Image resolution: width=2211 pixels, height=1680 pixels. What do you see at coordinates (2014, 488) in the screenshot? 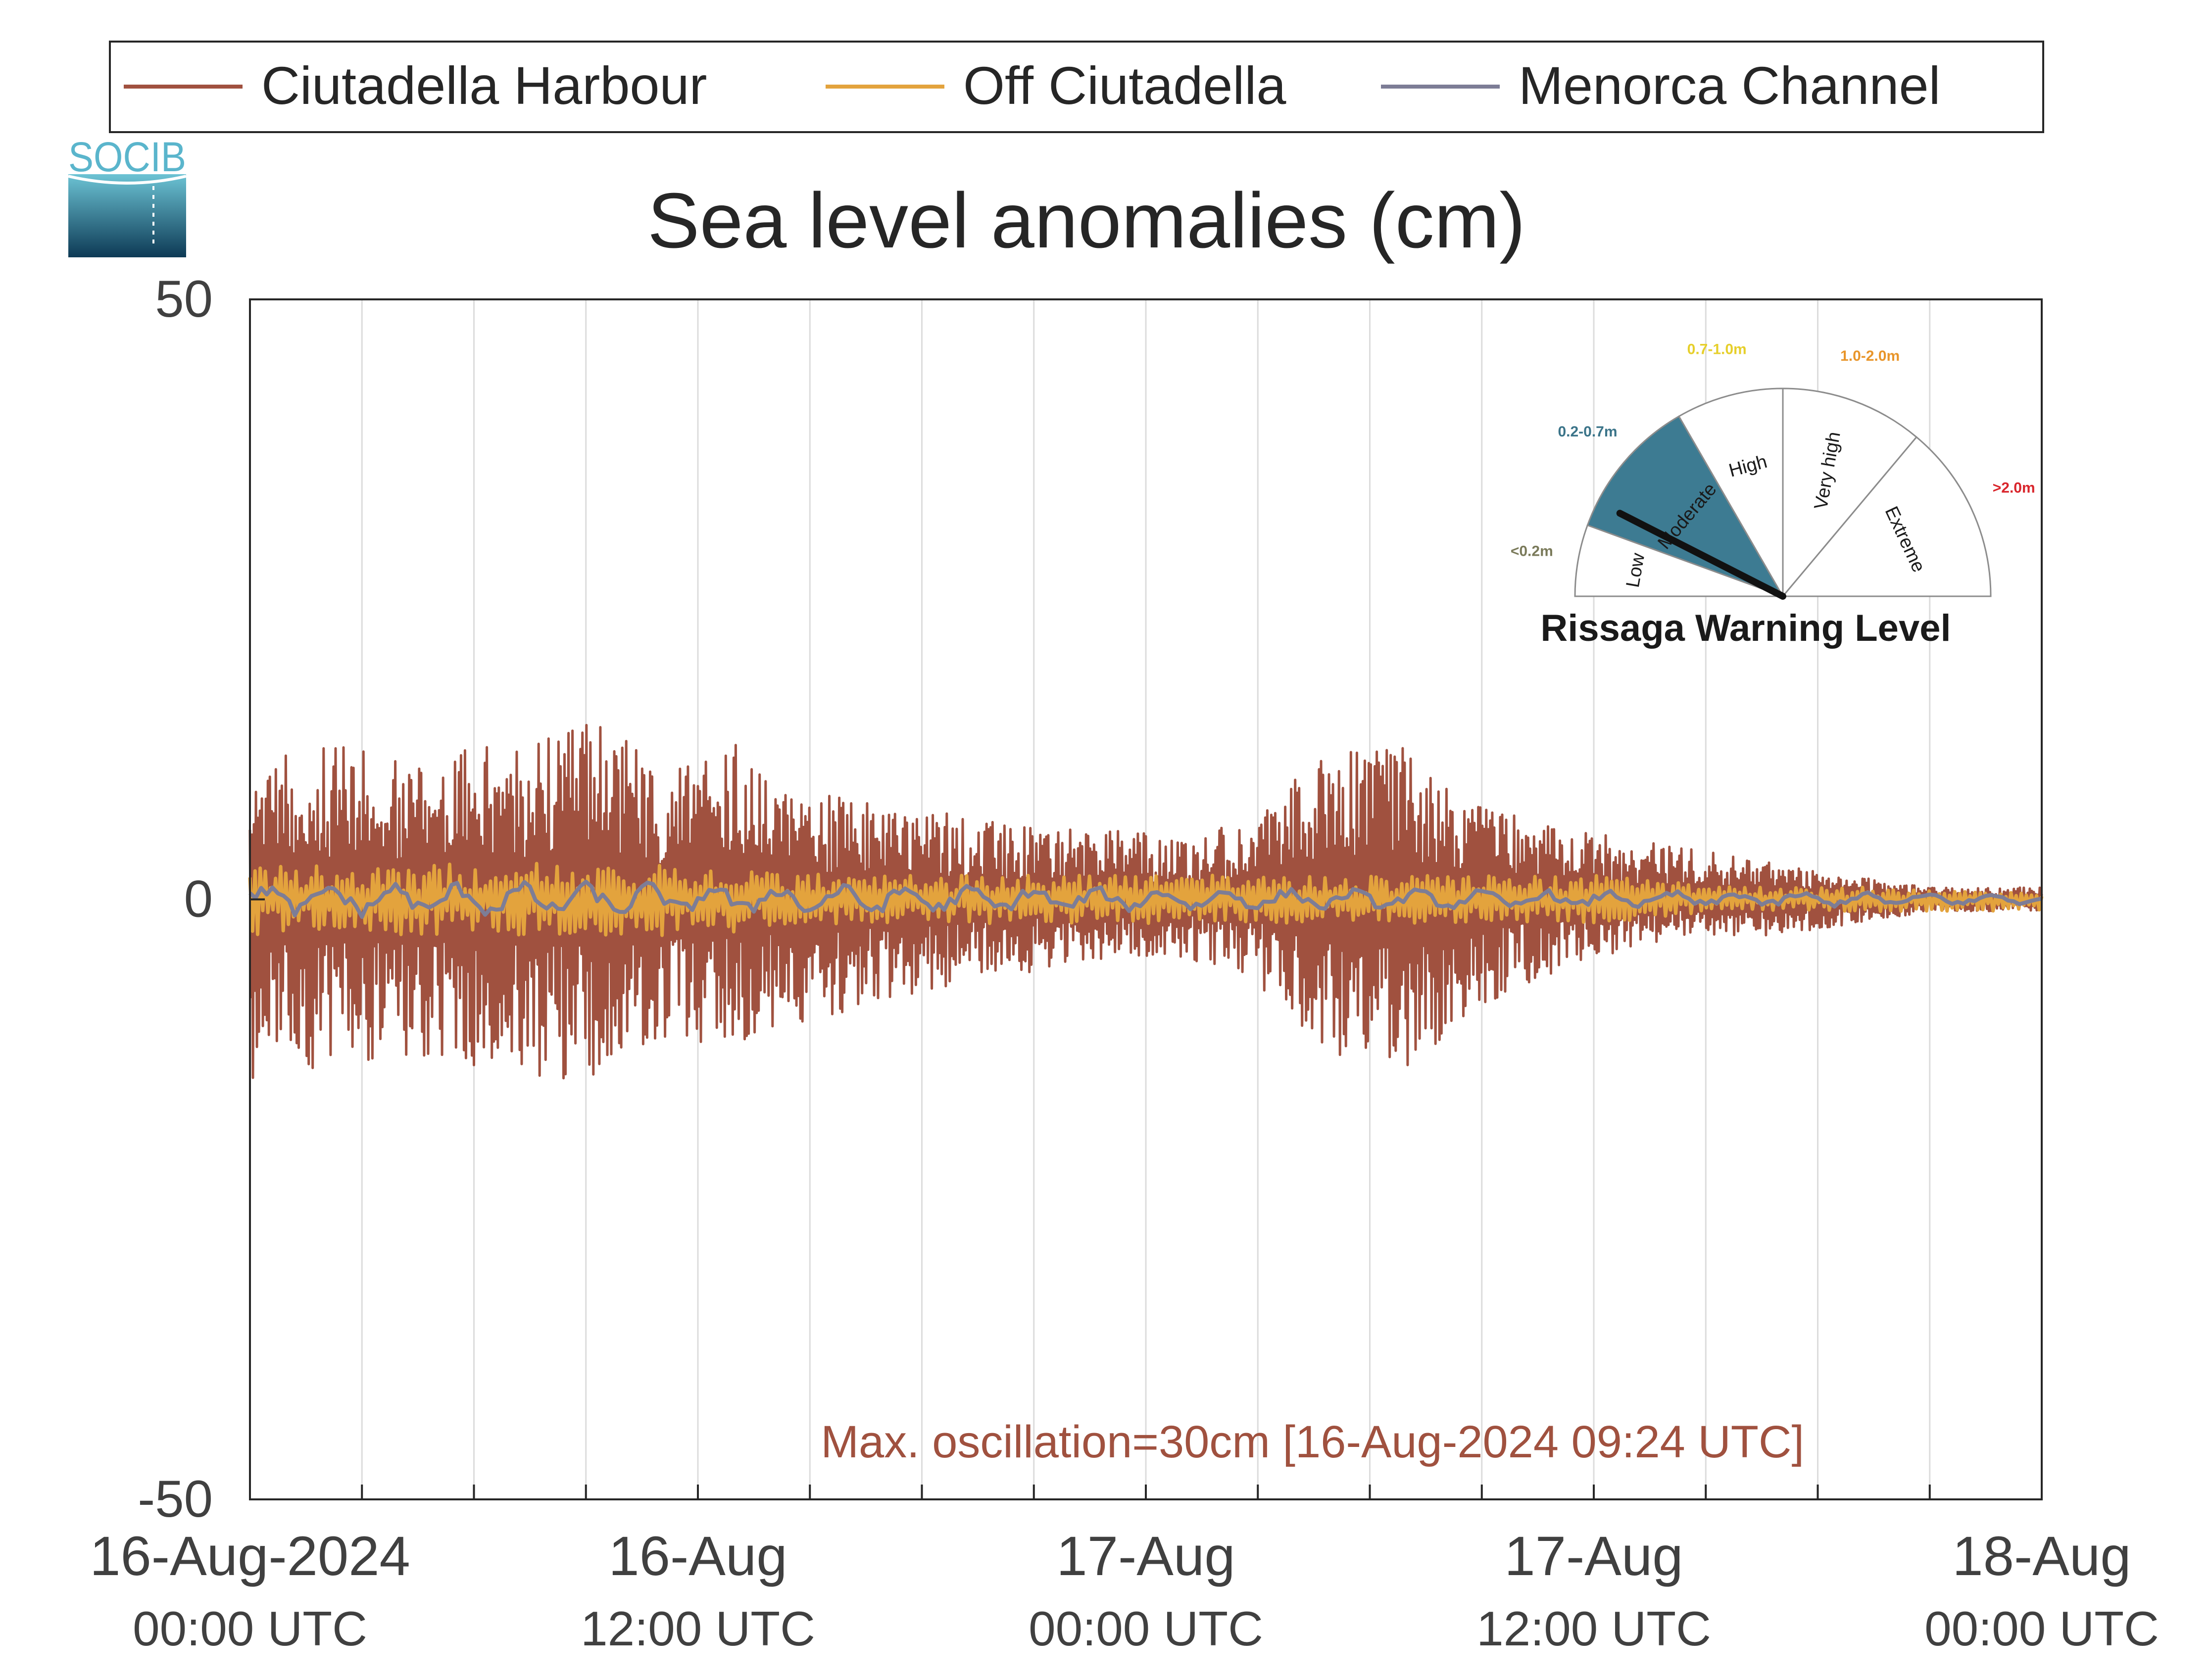
I see `gauge-range-label: >2.0m` at bounding box center [2014, 488].